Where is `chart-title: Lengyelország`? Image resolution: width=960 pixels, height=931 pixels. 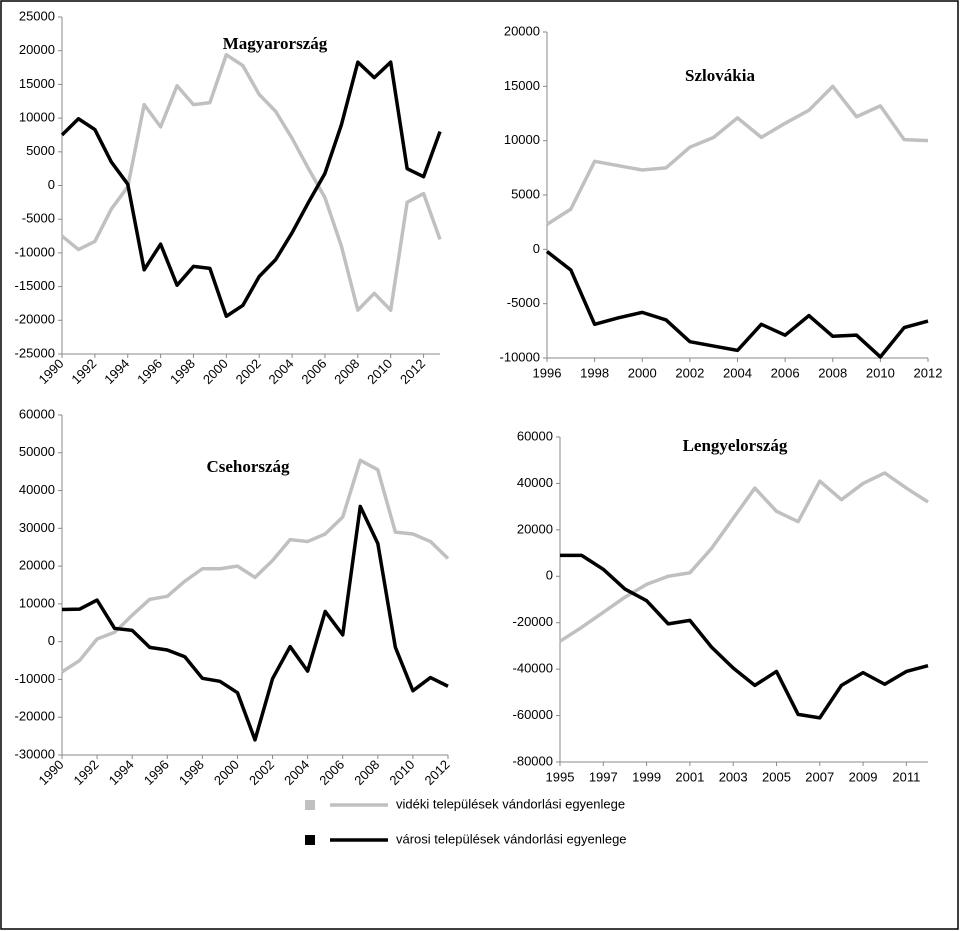
chart-title: Lengyelország is located at coordinates (735, 445).